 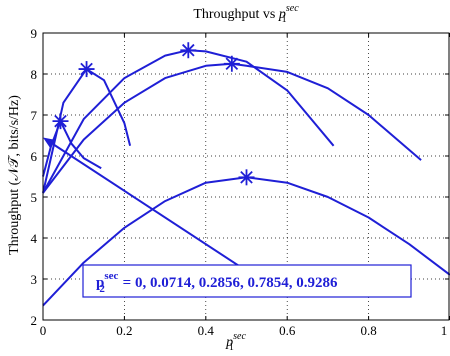 What do you see at coordinates (444, 330) in the screenshot?
I see `x-tick-label: 1` at bounding box center [444, 330].